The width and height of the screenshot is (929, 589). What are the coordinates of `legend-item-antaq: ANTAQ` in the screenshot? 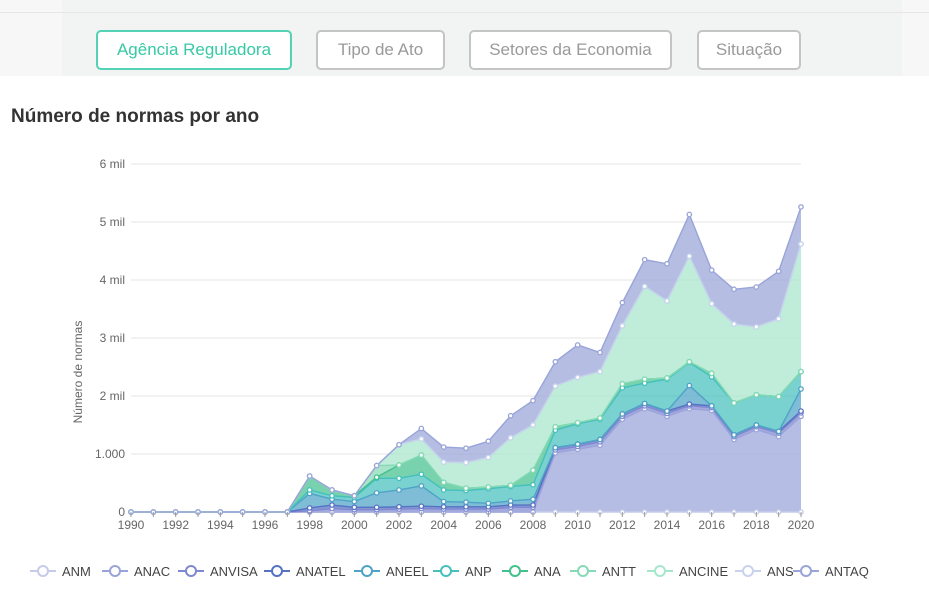 It's located at (831, 571).